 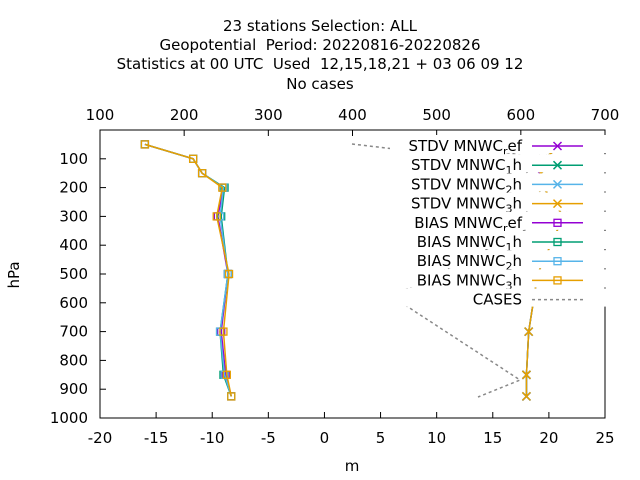 What do you see at coordinates (469, 262) in the screenshot?
I see `legend-label: BIAS MNWC2h` at bounding box center [469, 262].